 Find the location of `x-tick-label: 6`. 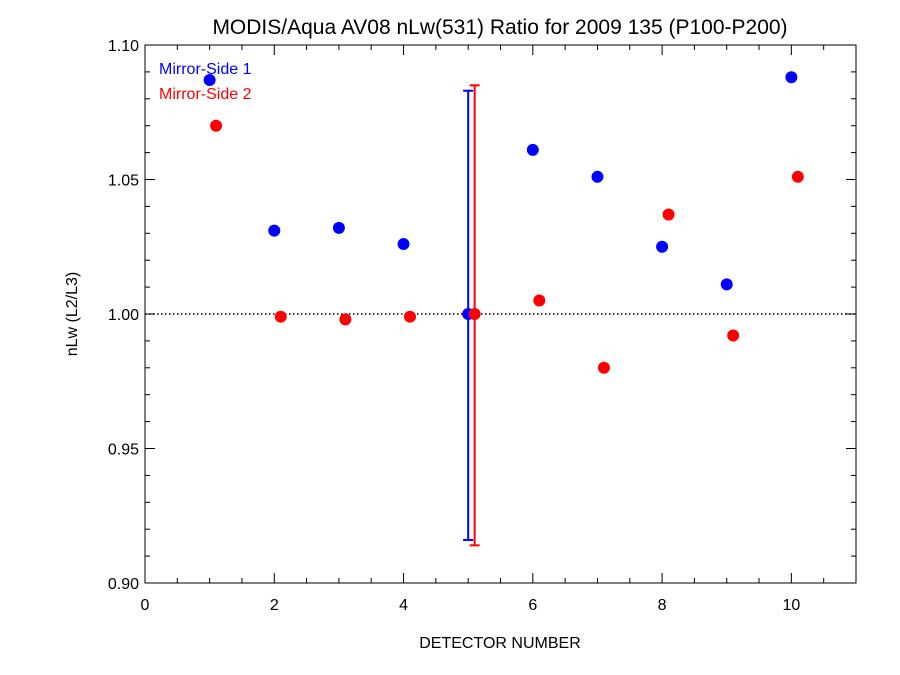

x-tick-label: 6 is located at coordinates (532, 605).